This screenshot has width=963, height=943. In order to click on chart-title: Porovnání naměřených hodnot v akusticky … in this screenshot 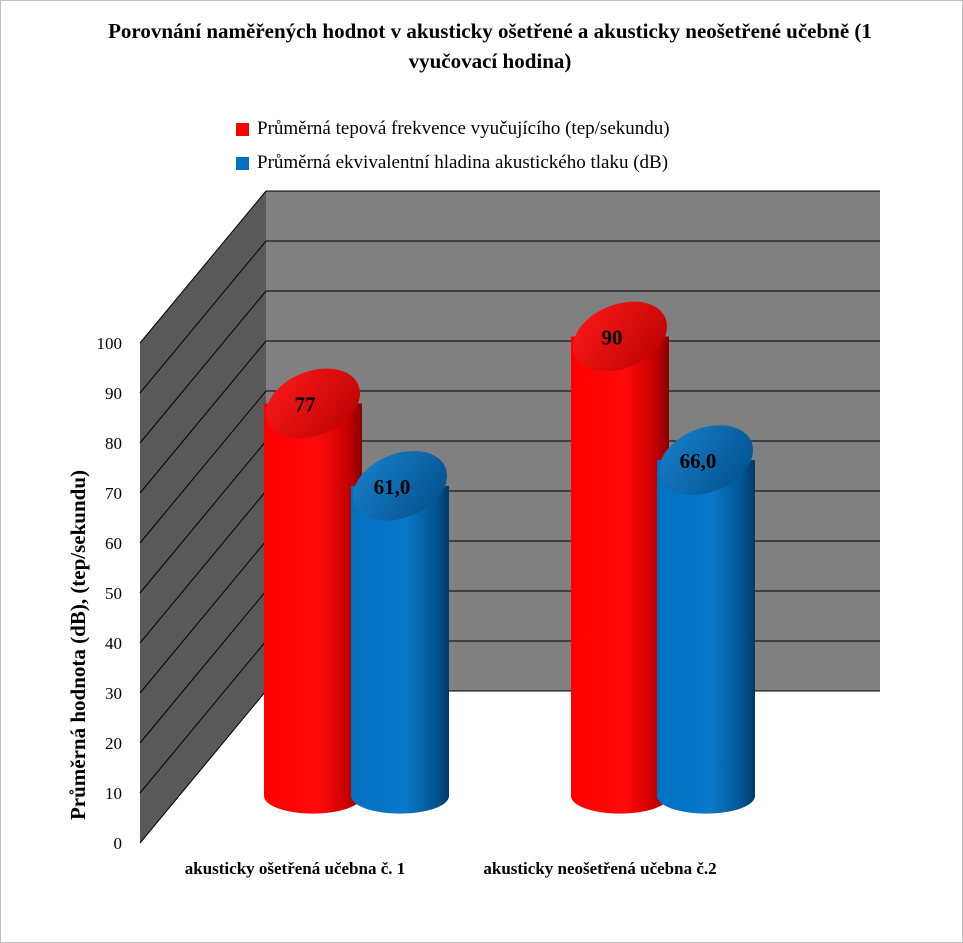, I will do `click(490, 46)`.